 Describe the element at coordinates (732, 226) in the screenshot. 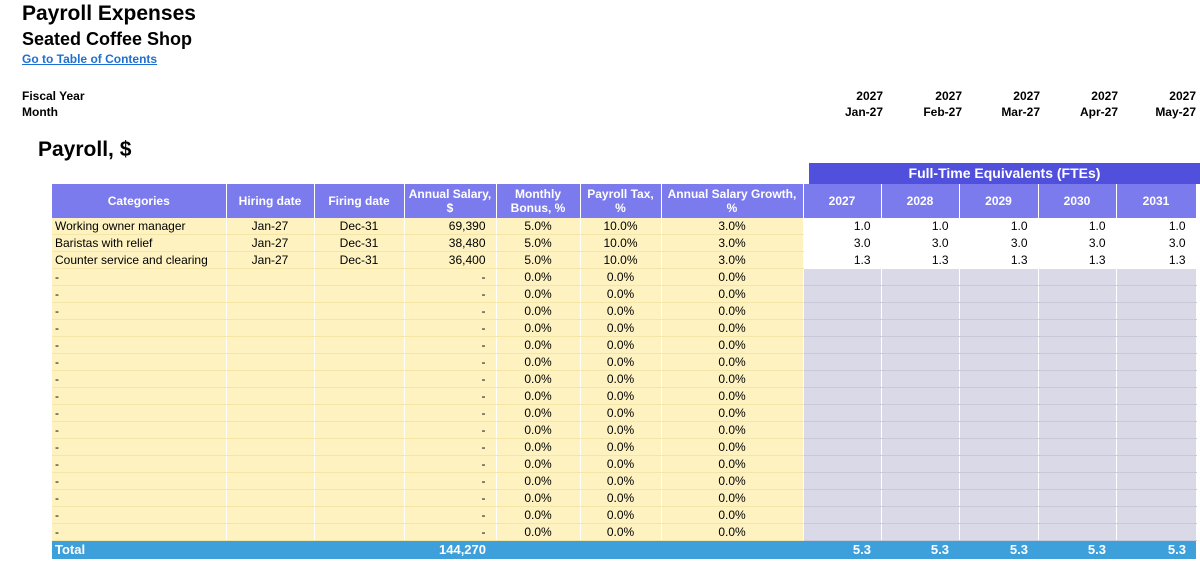

I see `salary-growth-cell: 3.0%` at that location.